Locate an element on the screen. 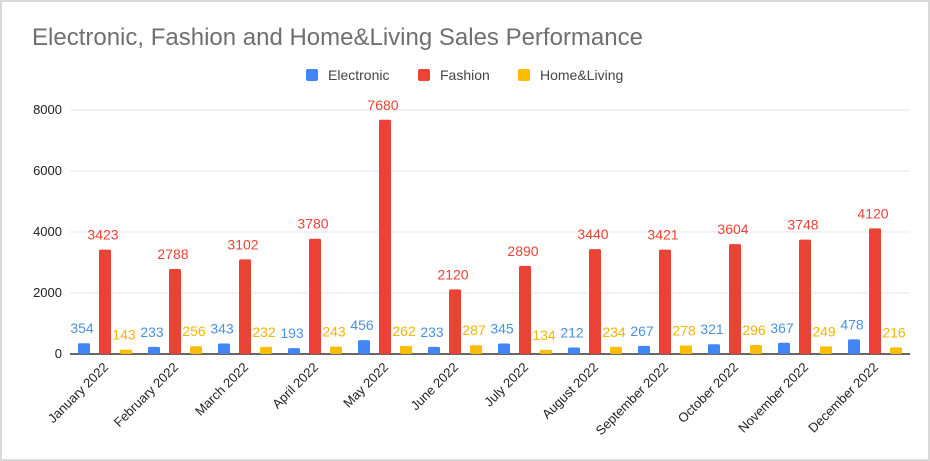 This screenshot has width=930, height=461. bar-home-living-june-2022 is located at coordinates (476, 349).